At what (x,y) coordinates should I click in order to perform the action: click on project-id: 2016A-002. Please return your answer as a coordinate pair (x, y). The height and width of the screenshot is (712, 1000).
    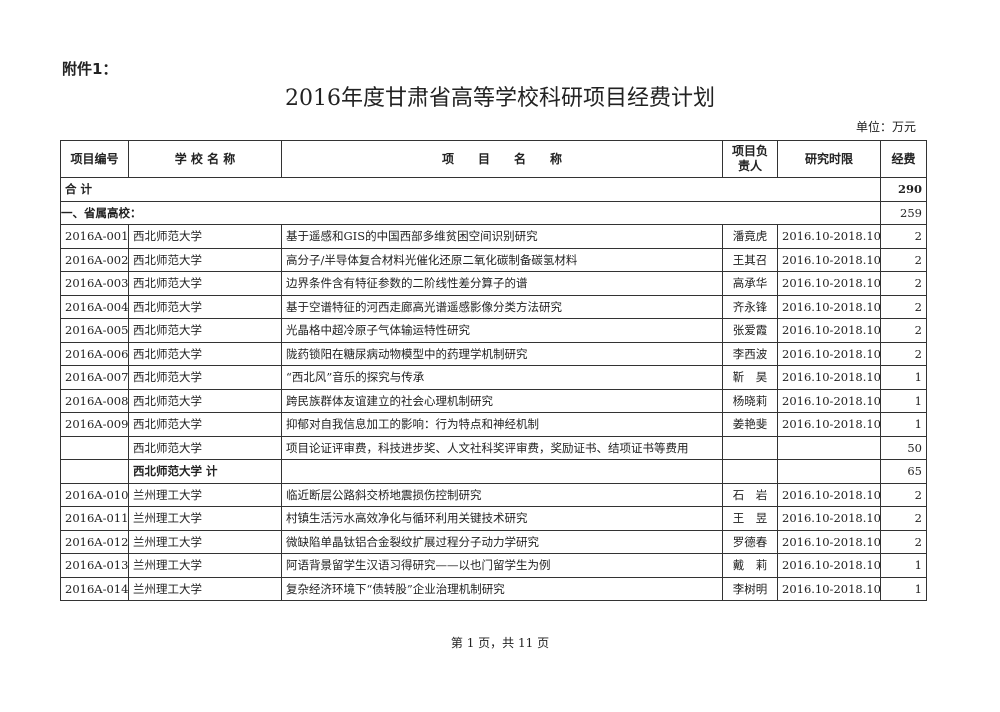
    Looking at the image, I should click on (94, 259).